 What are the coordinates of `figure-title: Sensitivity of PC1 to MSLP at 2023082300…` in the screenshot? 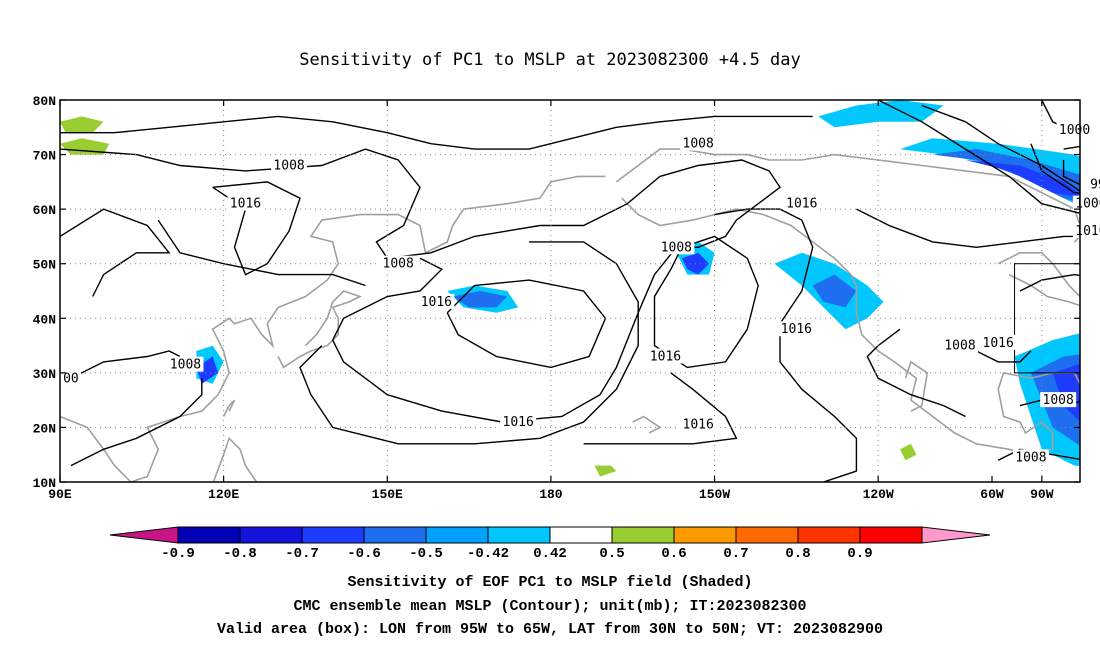 It's located at (550, 60).